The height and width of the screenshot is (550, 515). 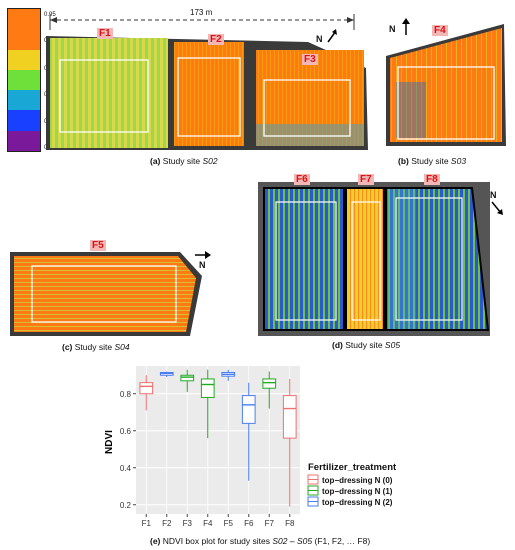 What do you see at coordinates (269, 390) in the screenshot?
I see `box-f7` at bounding box center [269, 390].